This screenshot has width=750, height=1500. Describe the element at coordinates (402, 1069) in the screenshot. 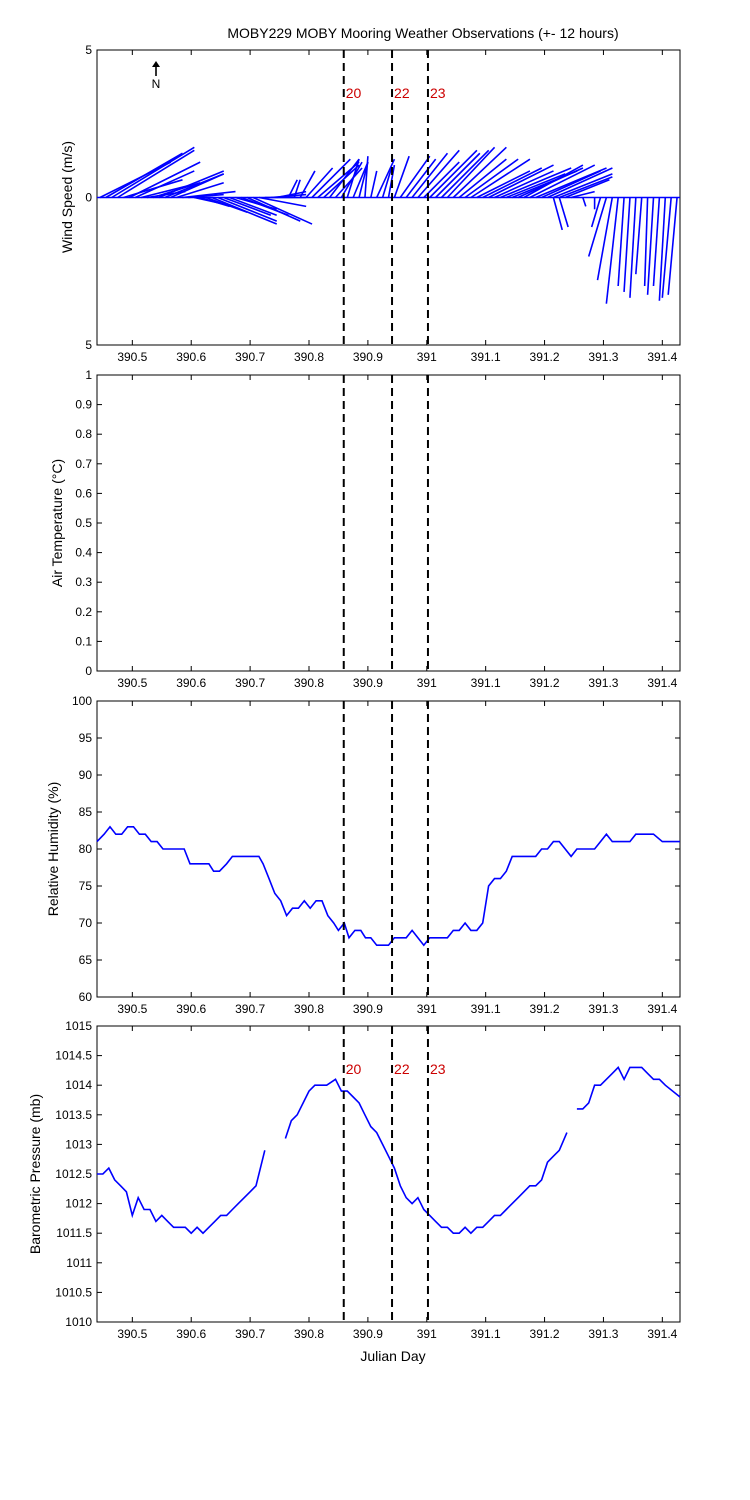

I see `event-marker-label: 22` at that location.